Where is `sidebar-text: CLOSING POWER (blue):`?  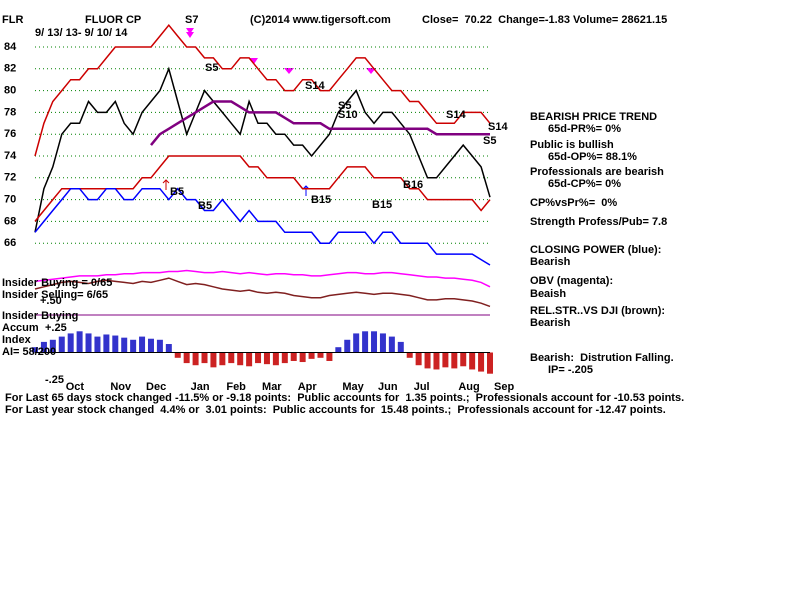
sidebar-text: CLOSING POWER (blue): is located at coordinates (595, 250).